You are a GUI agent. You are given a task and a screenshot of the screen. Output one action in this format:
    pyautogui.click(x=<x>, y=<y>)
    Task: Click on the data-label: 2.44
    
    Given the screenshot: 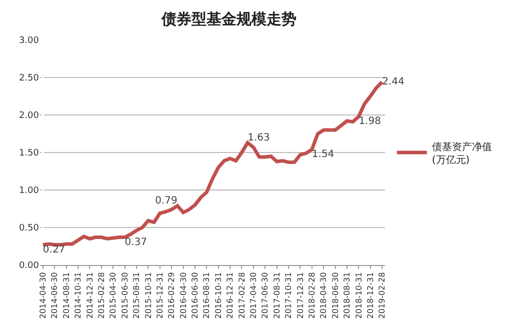 What is the action you would take?
    pyautogui.click(x=393, y=82)
    